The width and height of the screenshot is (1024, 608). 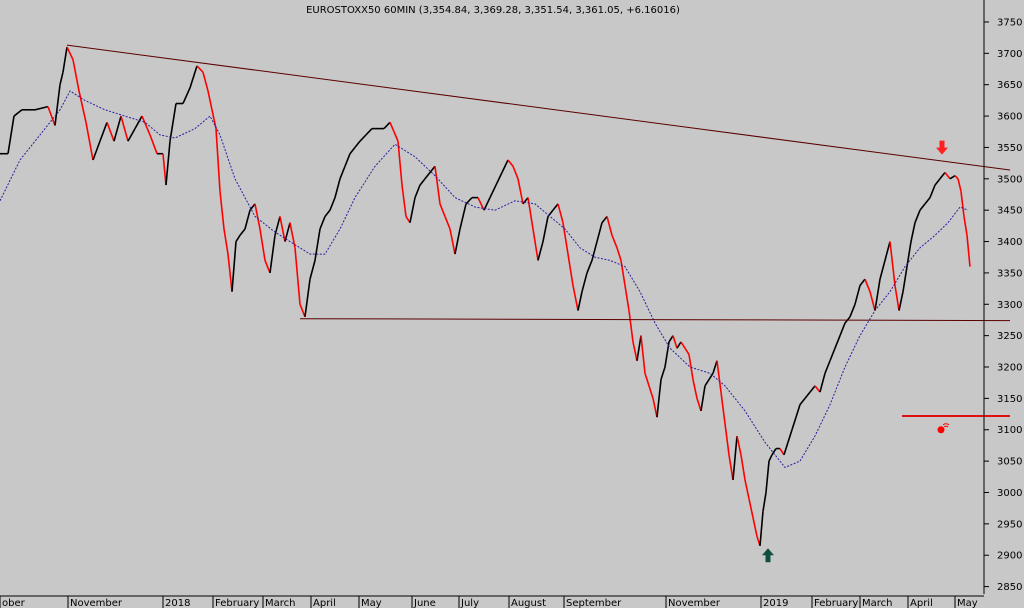 I want to click on x-tick-label: 2018, so click(x=177, y=603).